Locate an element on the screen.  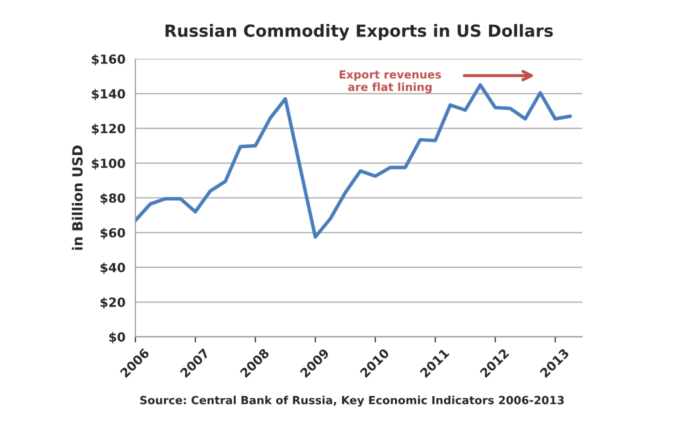
source-note: Source: Central Bank of Russia, Key Economic Indicators 2006-2013 is located at coordinates (352, 401).